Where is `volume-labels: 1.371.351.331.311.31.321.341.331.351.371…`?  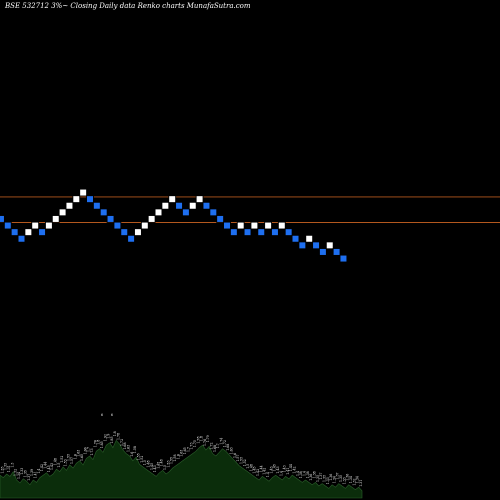
volume-labels: 1.371.351.331.311.31.321.341.331.351.371… is located at coordinates (181, 450).